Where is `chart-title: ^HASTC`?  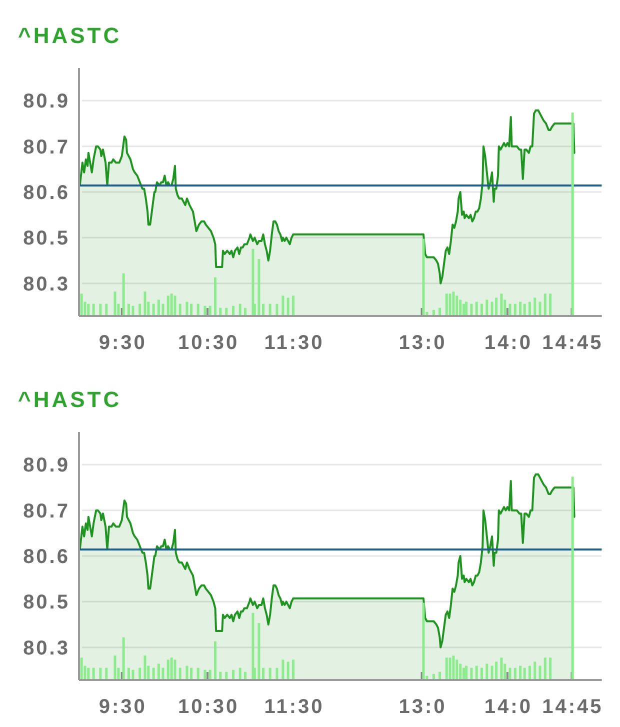 chart-title: ^HASTC is located at coordinates (70, 399).